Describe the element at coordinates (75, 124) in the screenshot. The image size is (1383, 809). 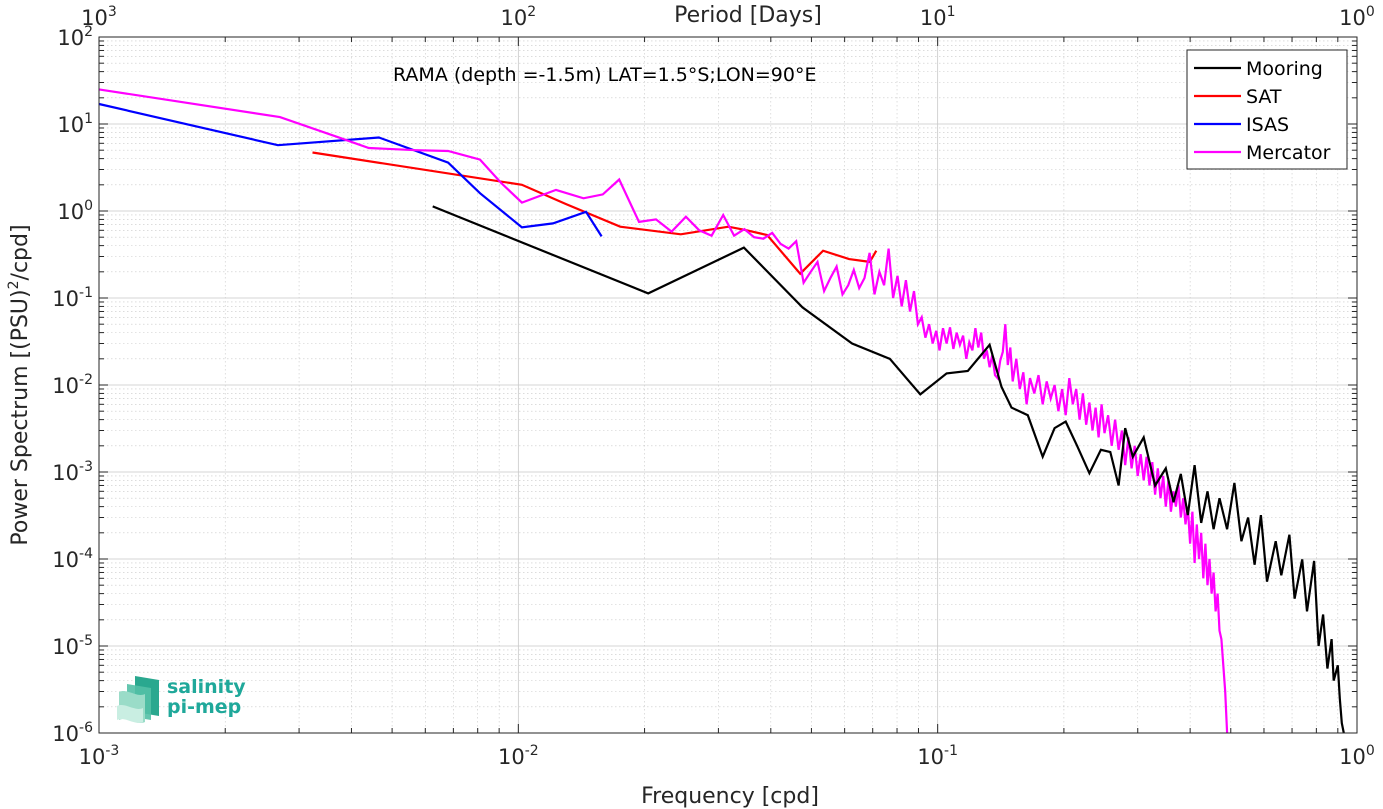
I see `y-tick-label: 101` at that location.